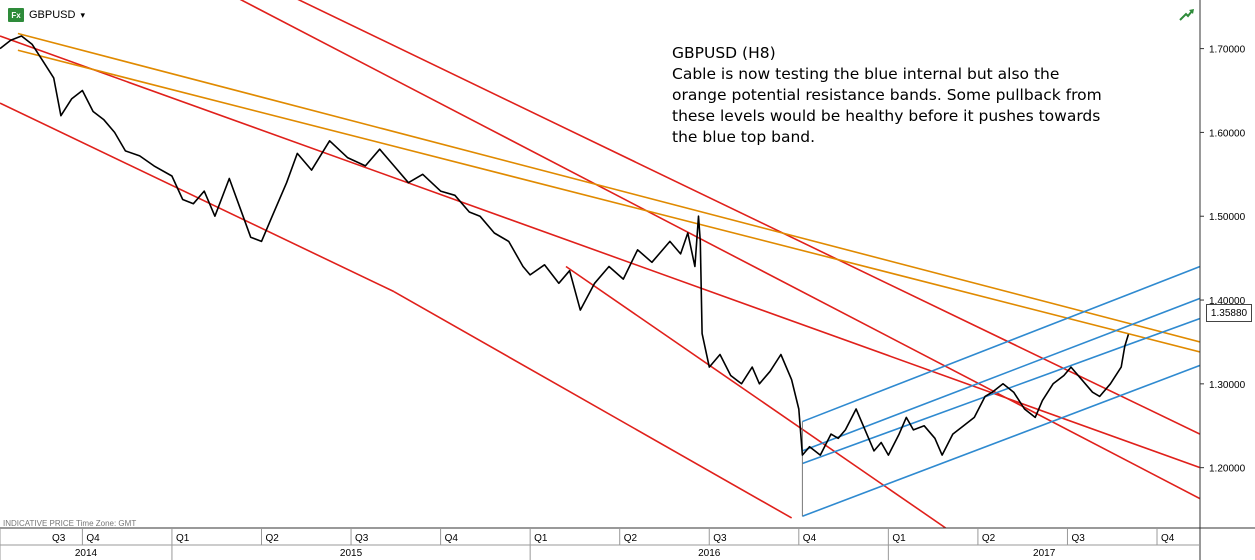 This screenshot has height=560, width=1255. I want to click on current-price-label: 1.35880, so click(1229, 313).